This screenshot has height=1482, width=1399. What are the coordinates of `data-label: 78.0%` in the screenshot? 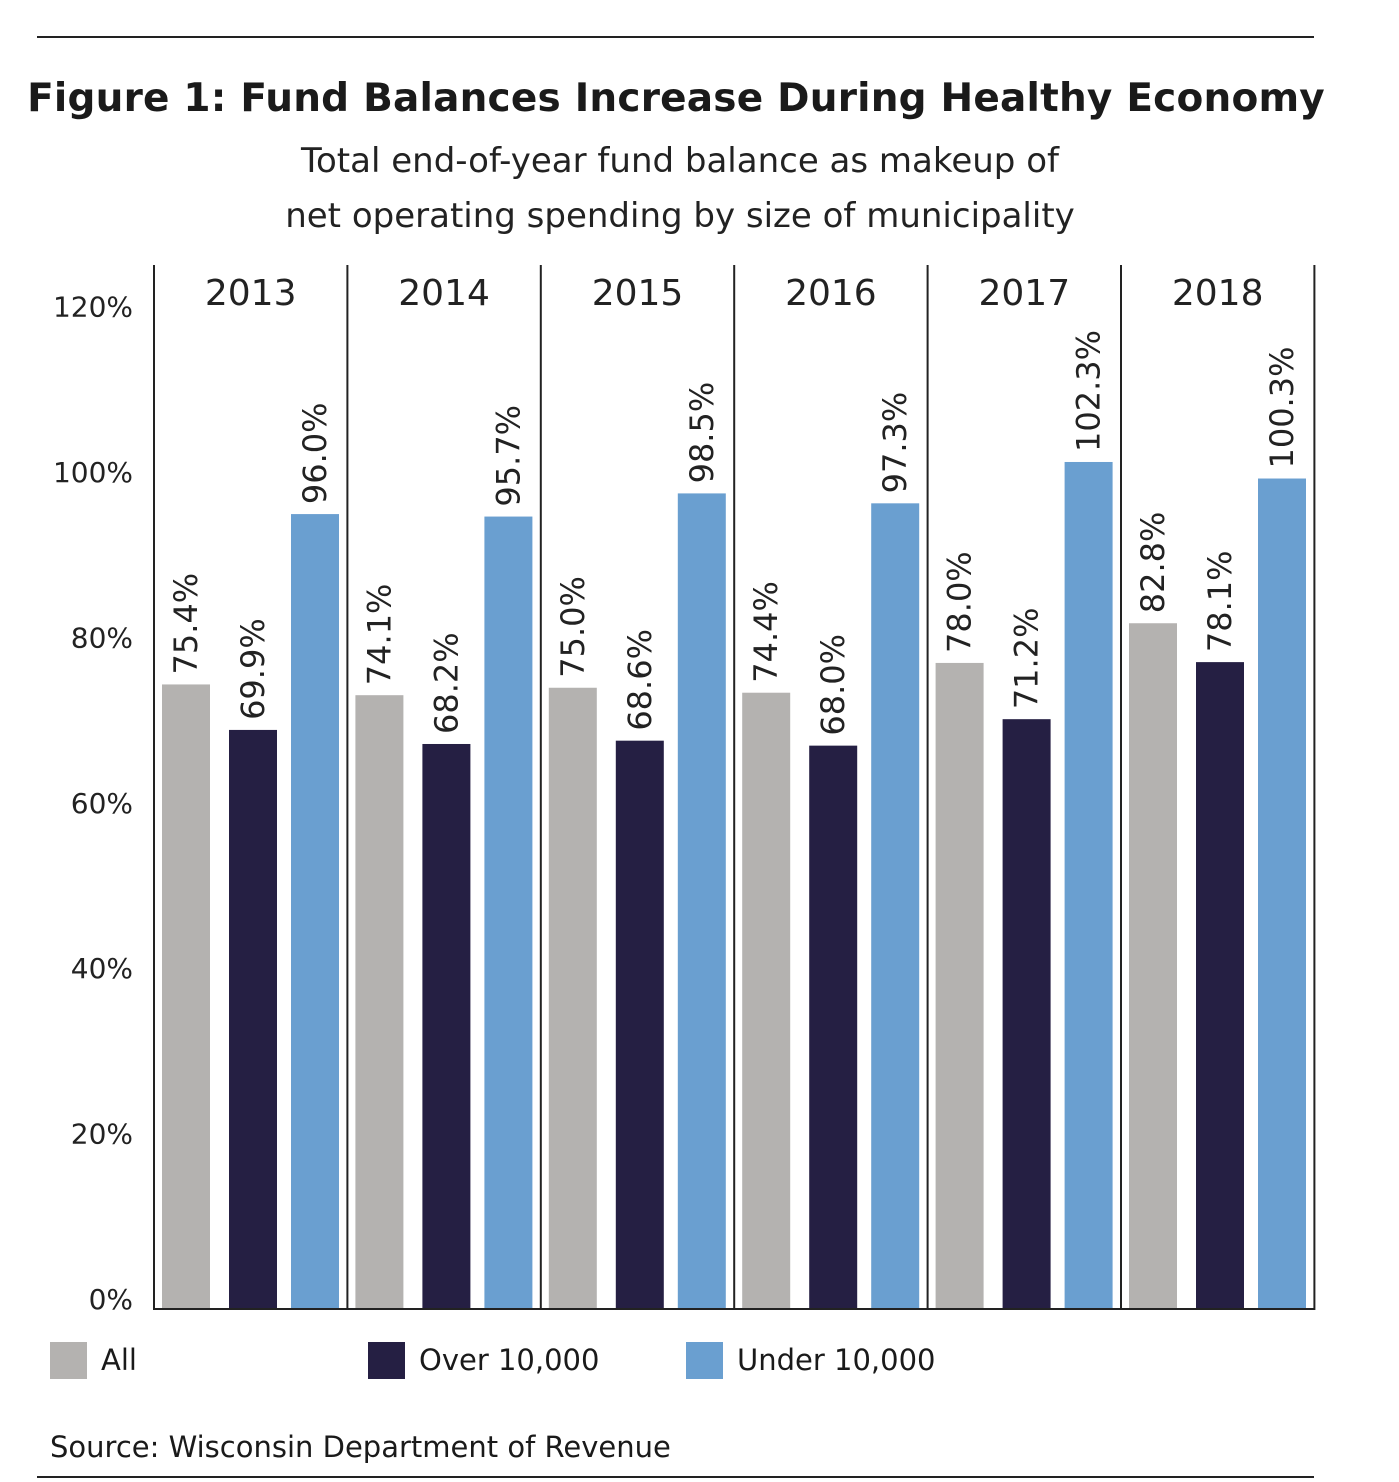 It's located at (960, 602).